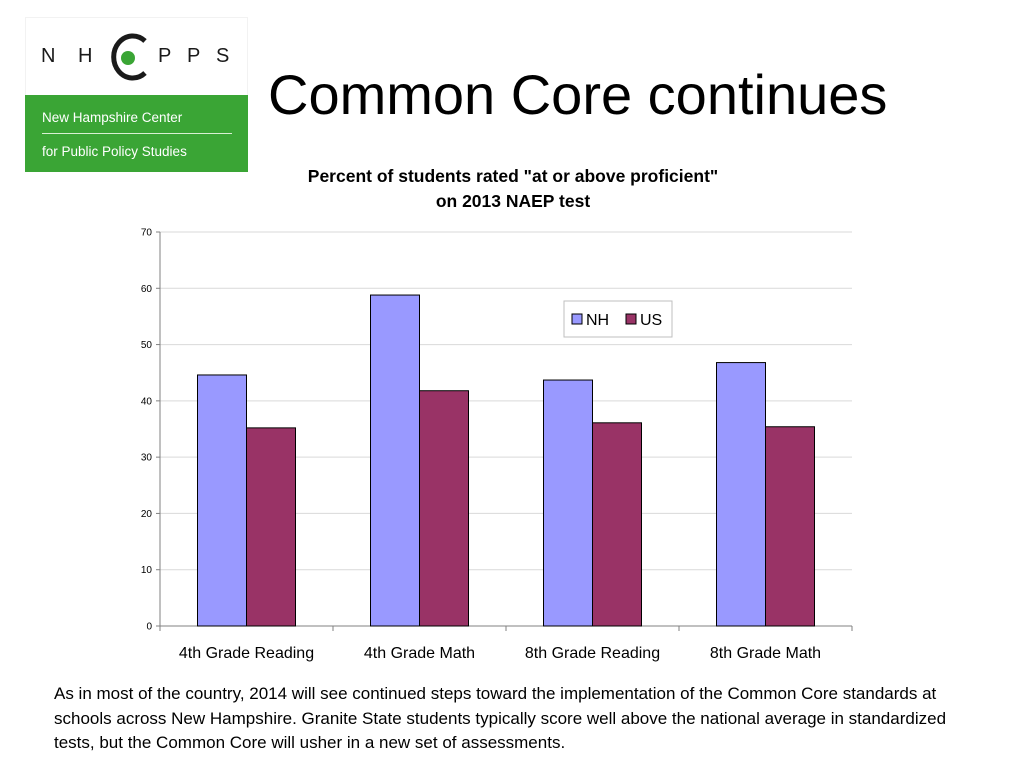  What do you see at coordinates (651, 320) in the screenshot?
I see `legend-label-us: US` at bounding box center [651, 320].